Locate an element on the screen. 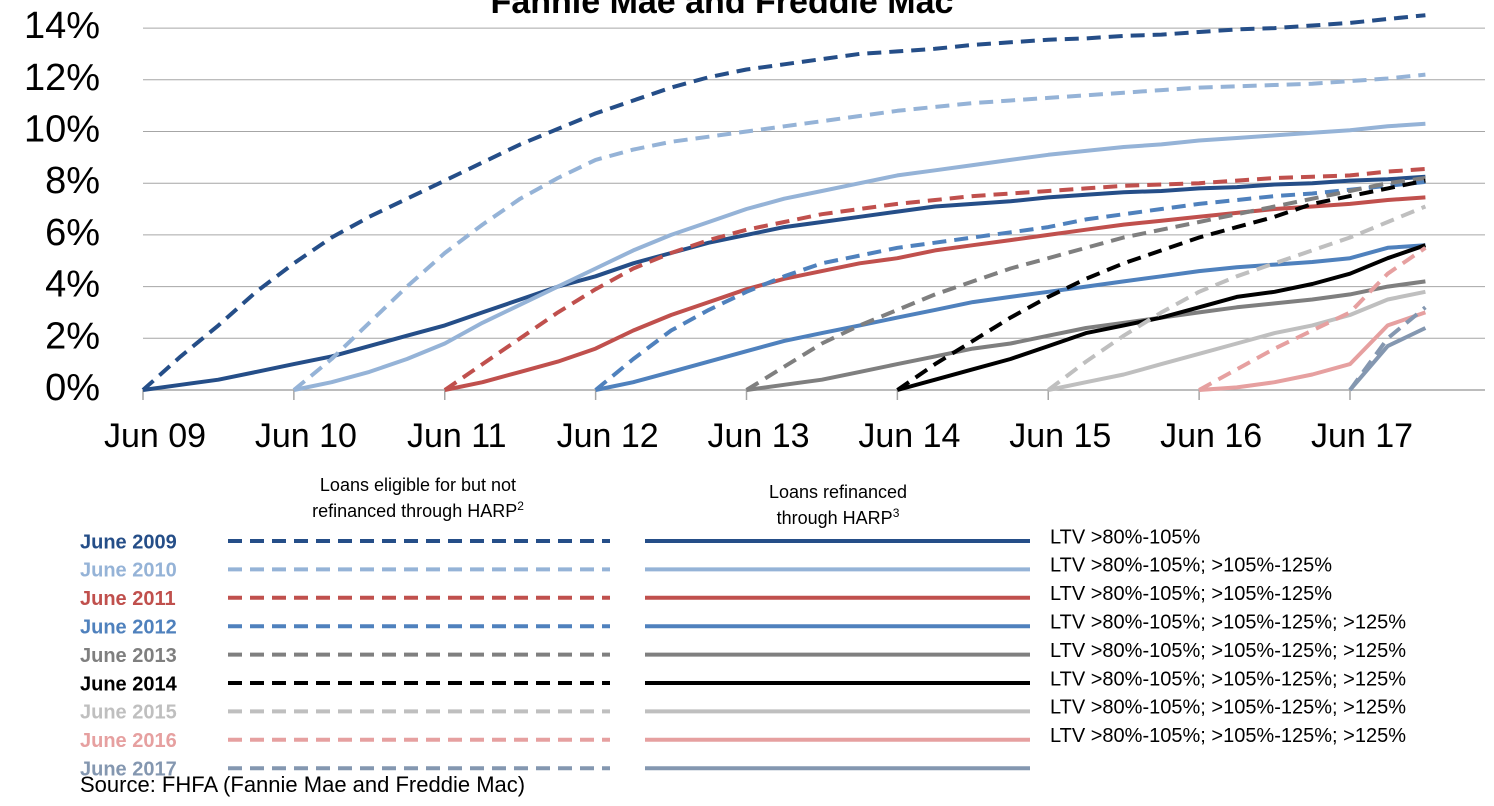 This screenshot has width=1494, height=806. y-tick-label: 12% is located at coordinates (62, 78).